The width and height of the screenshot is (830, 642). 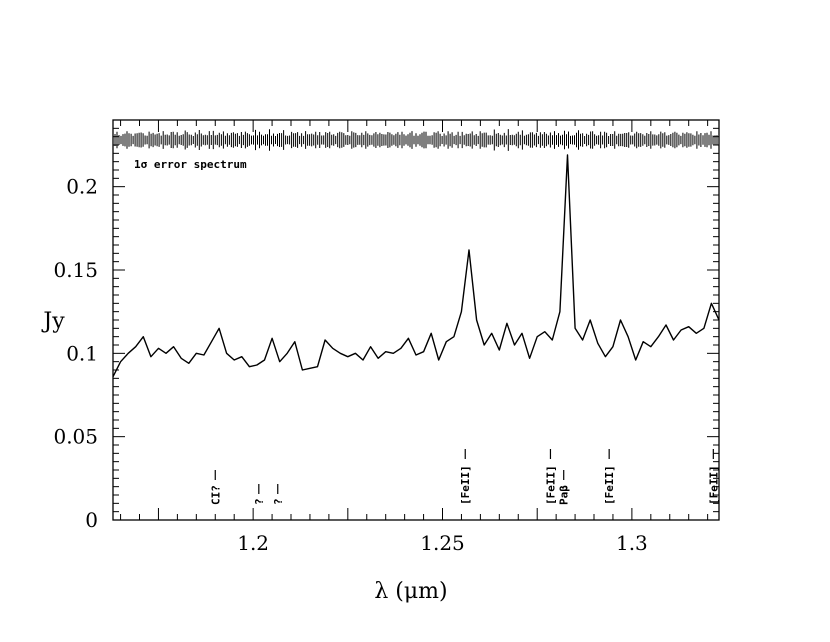 What do you see at coordinates (53, 321) in the screenshot?
I see `y-axis-title: Jy` at bounding box center [53, 321].